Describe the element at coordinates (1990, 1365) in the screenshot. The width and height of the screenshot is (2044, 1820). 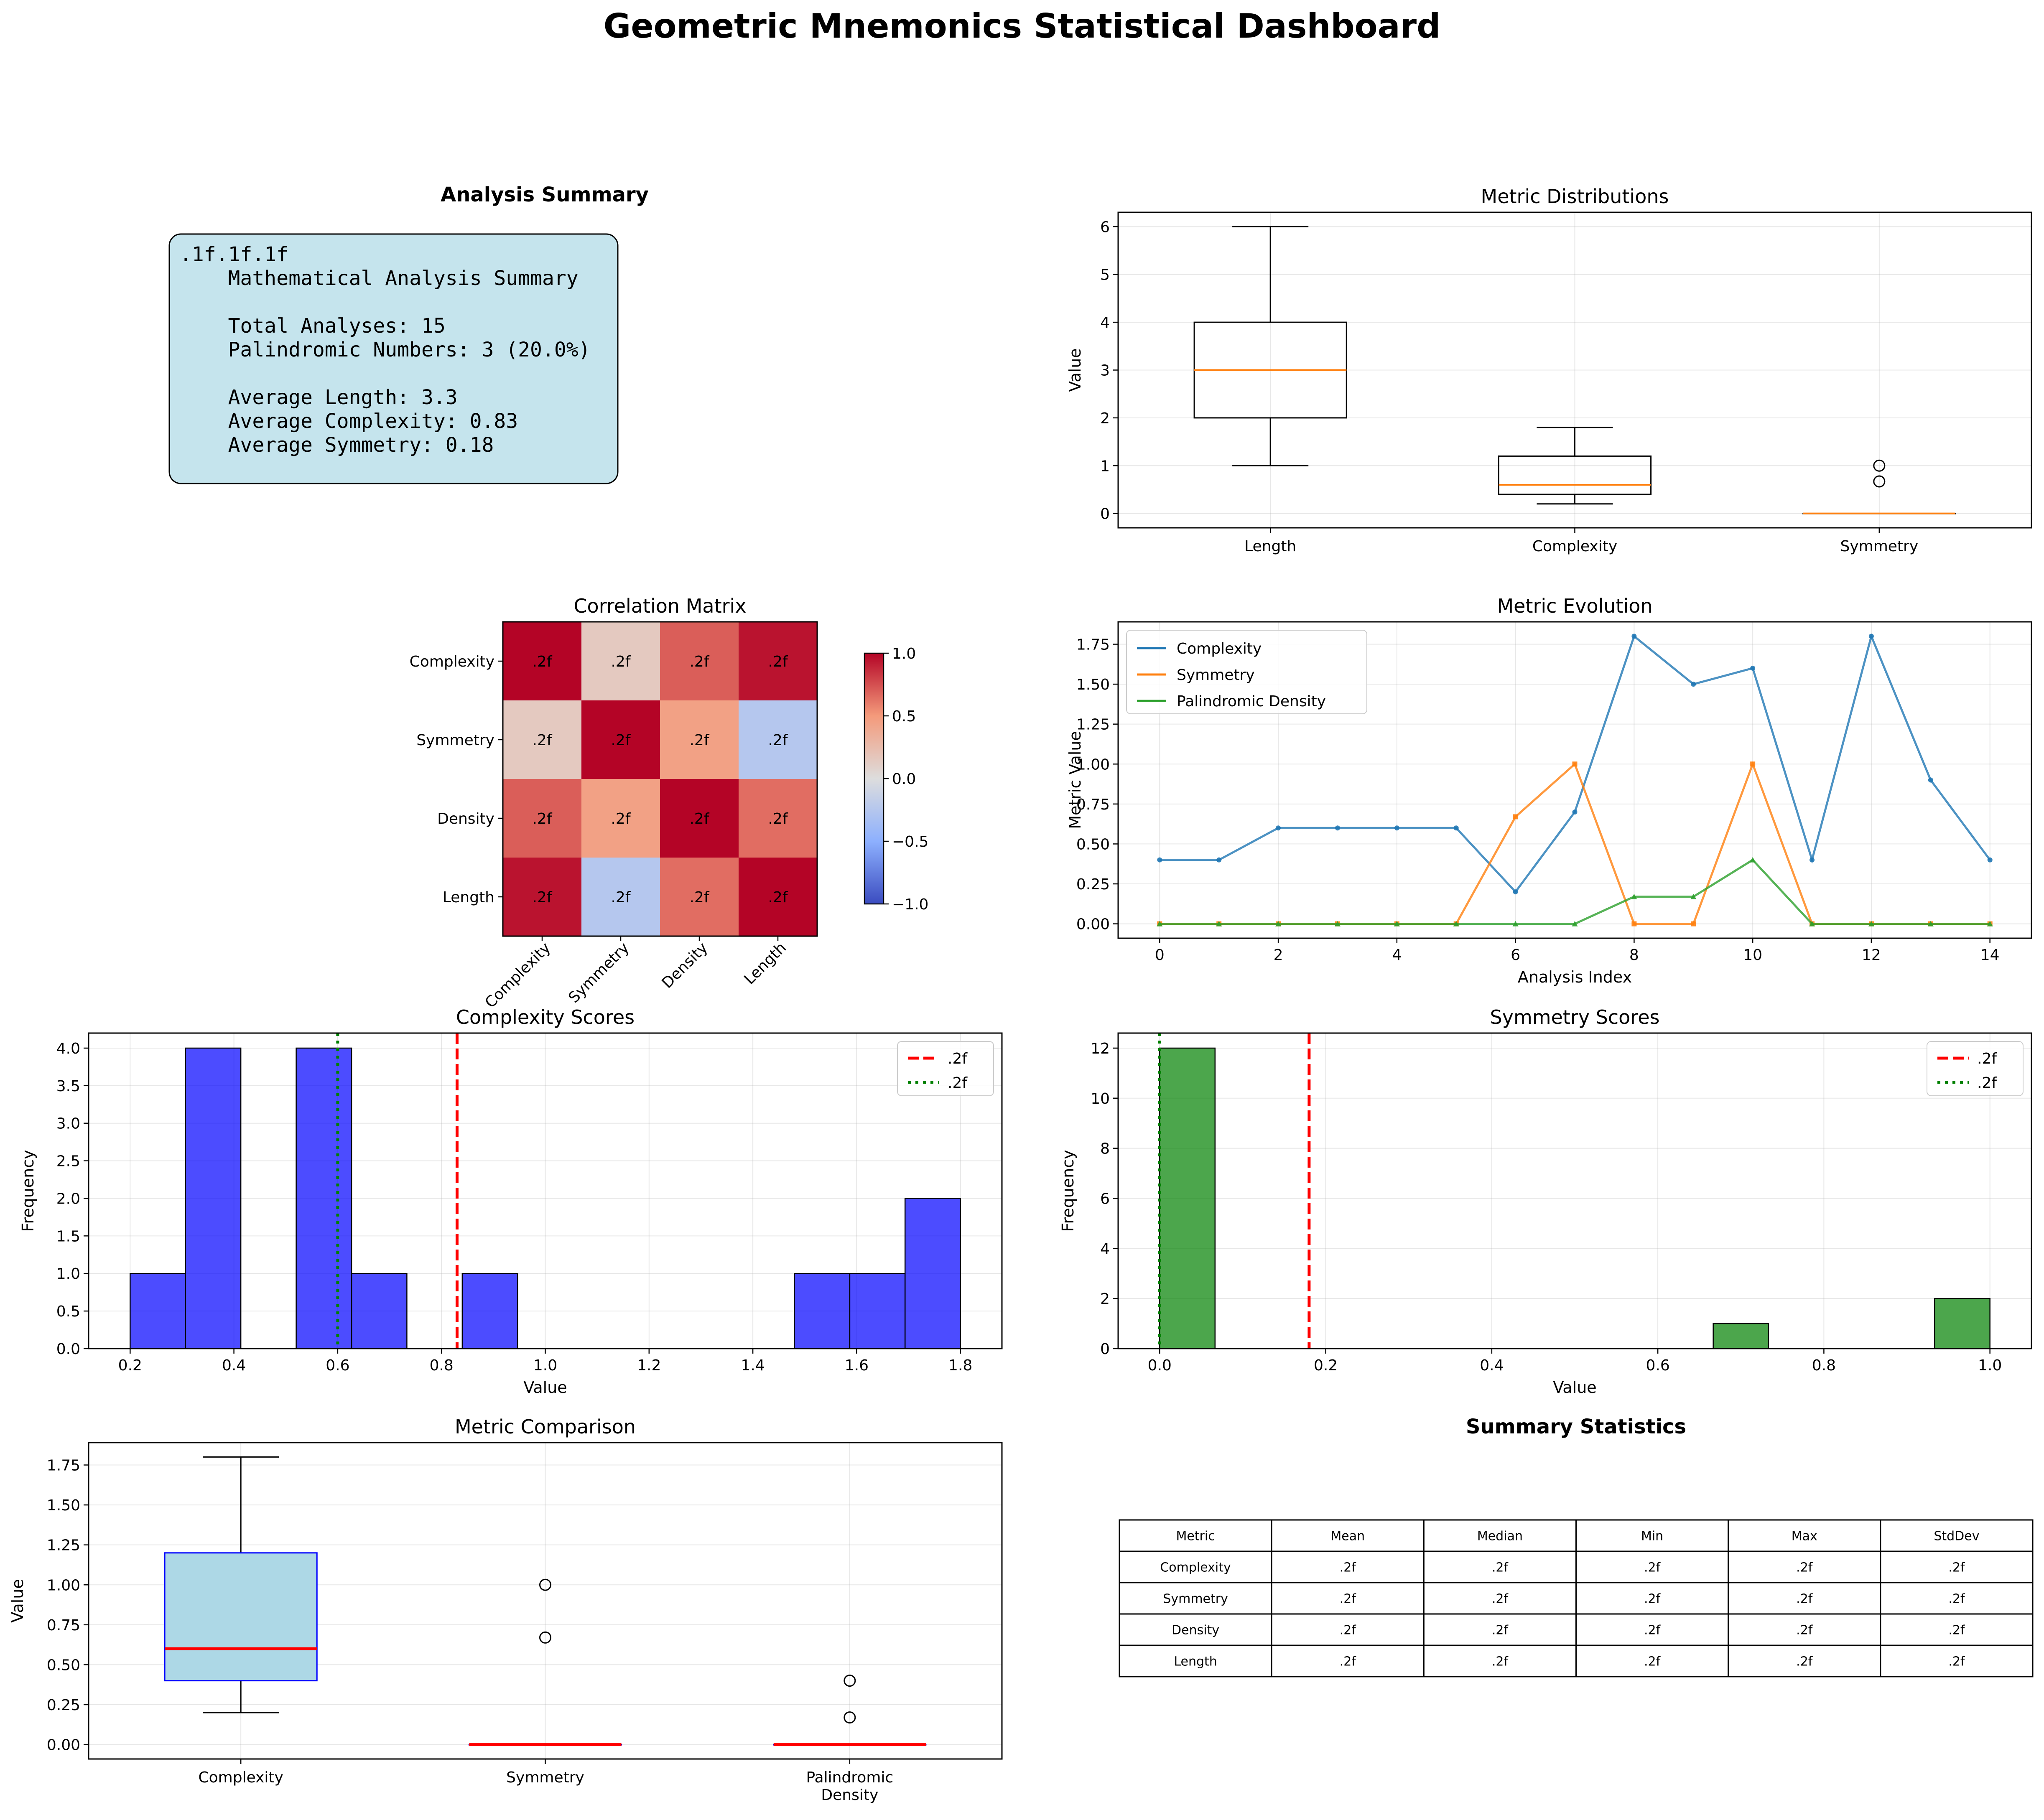
I see `x-tick-label: 1.0` at that location.